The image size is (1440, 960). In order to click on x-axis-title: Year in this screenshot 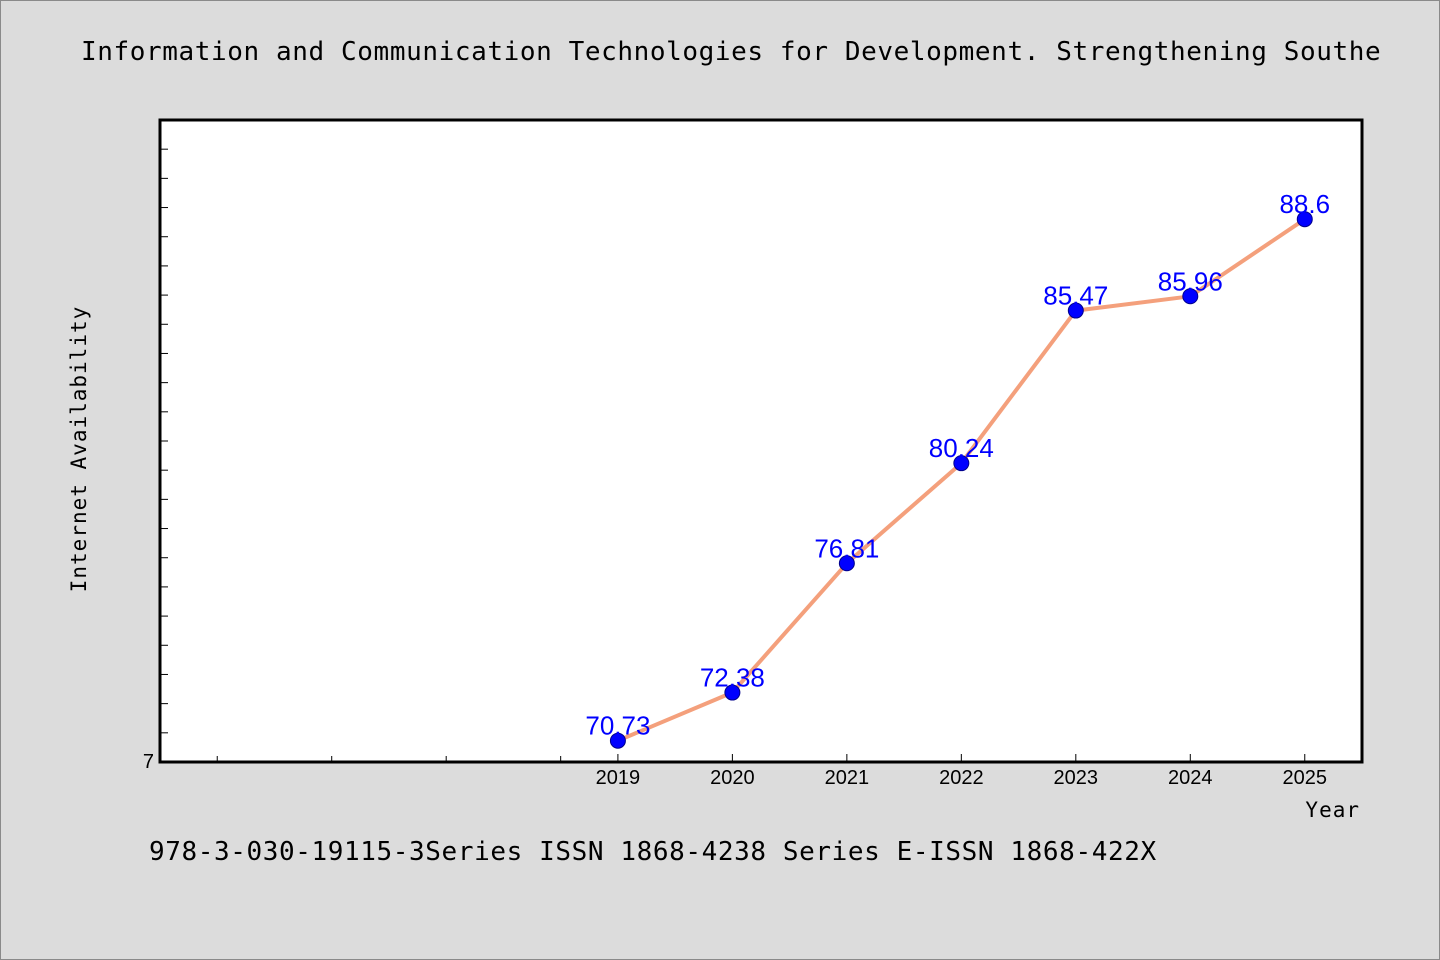, I will do `click(1332, 810)`.